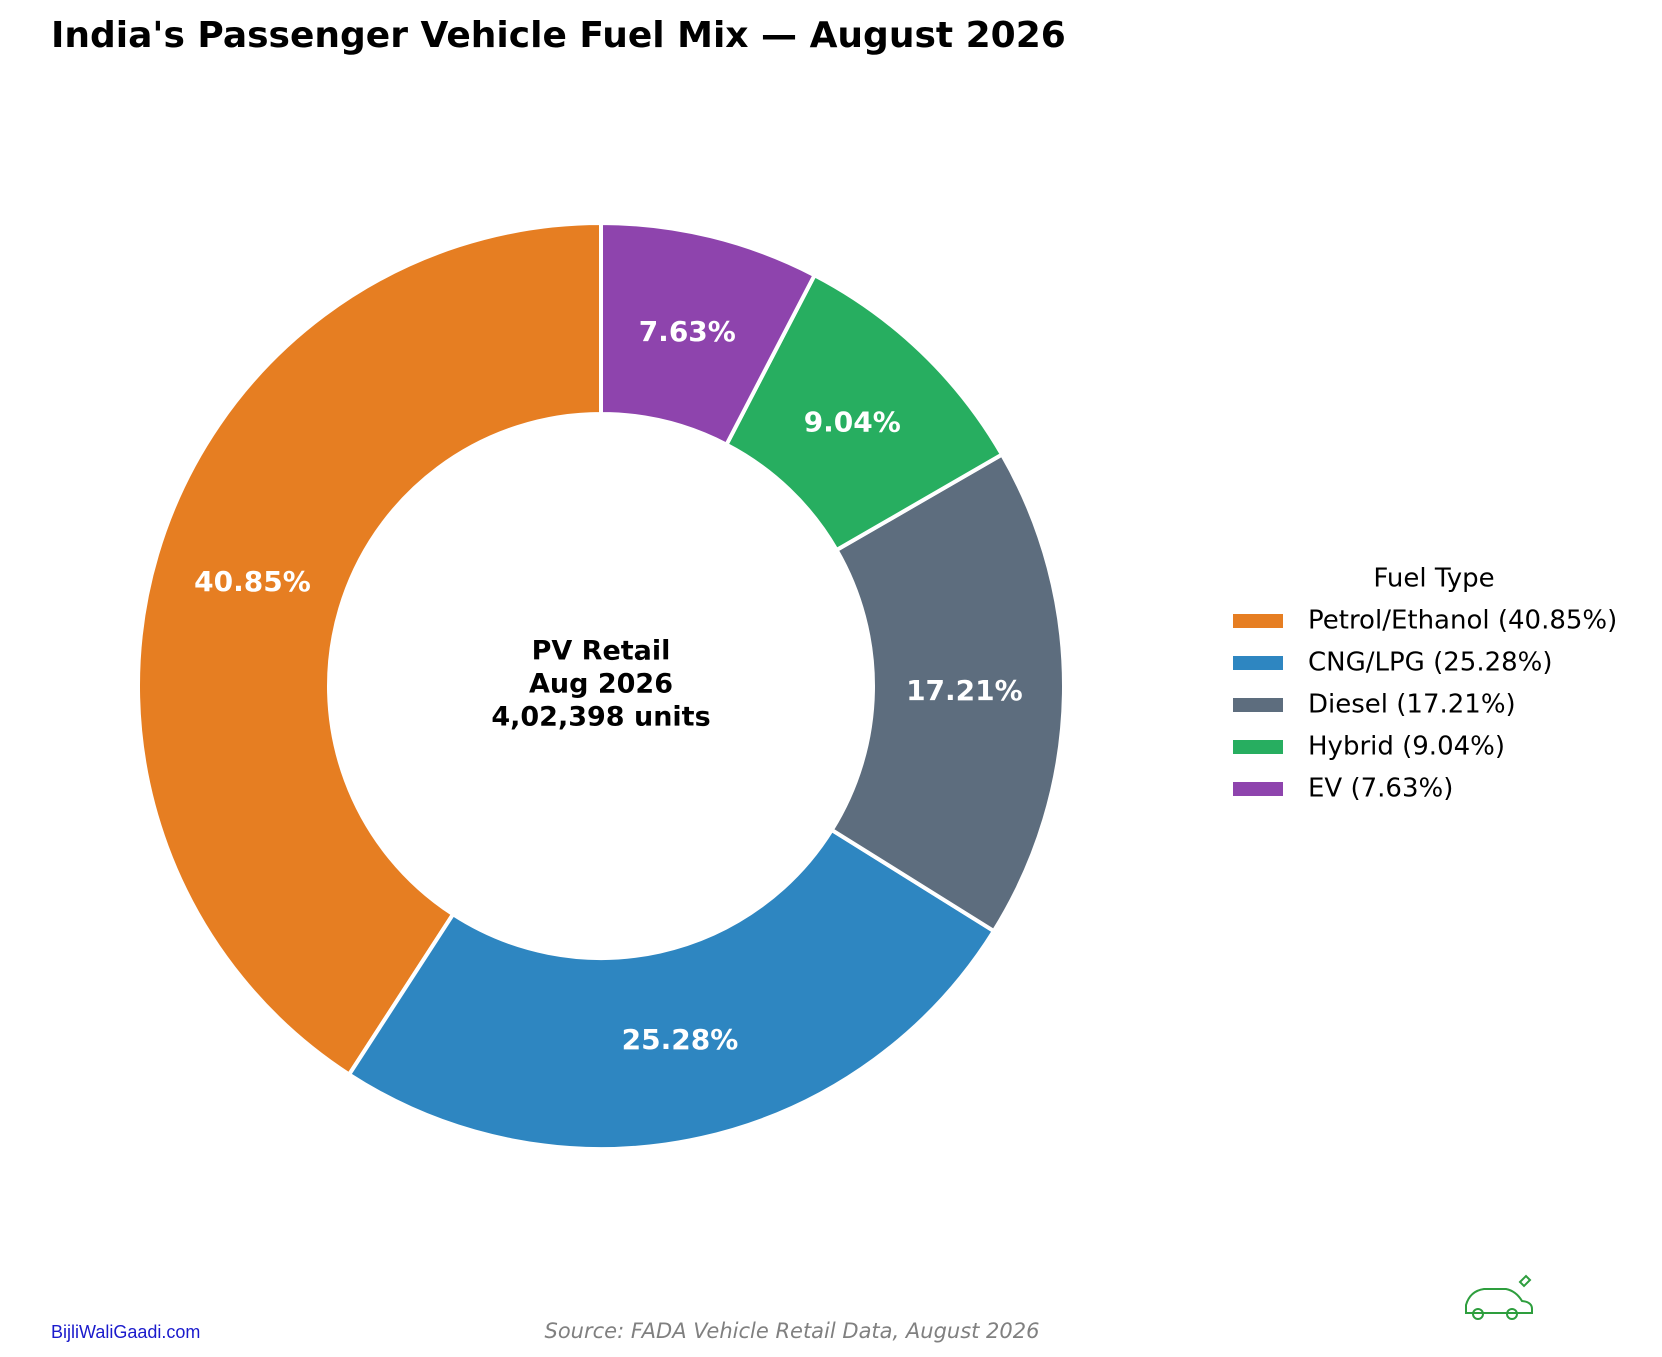 This screenshot has height=1357, width=1662. I want to click on value-label: 40.85%, so click(252, 581).